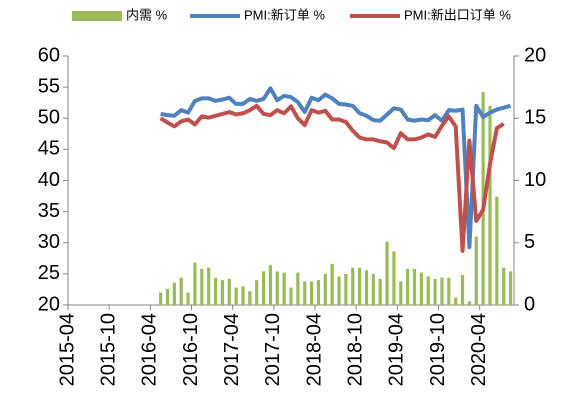 Image resolution: width=574 pixels, height=414 pixels. What do you see at coordinates (108, 349) in the screenshot?
I see `x-tick-label: 2015-10` at bounding box center [108, 349].